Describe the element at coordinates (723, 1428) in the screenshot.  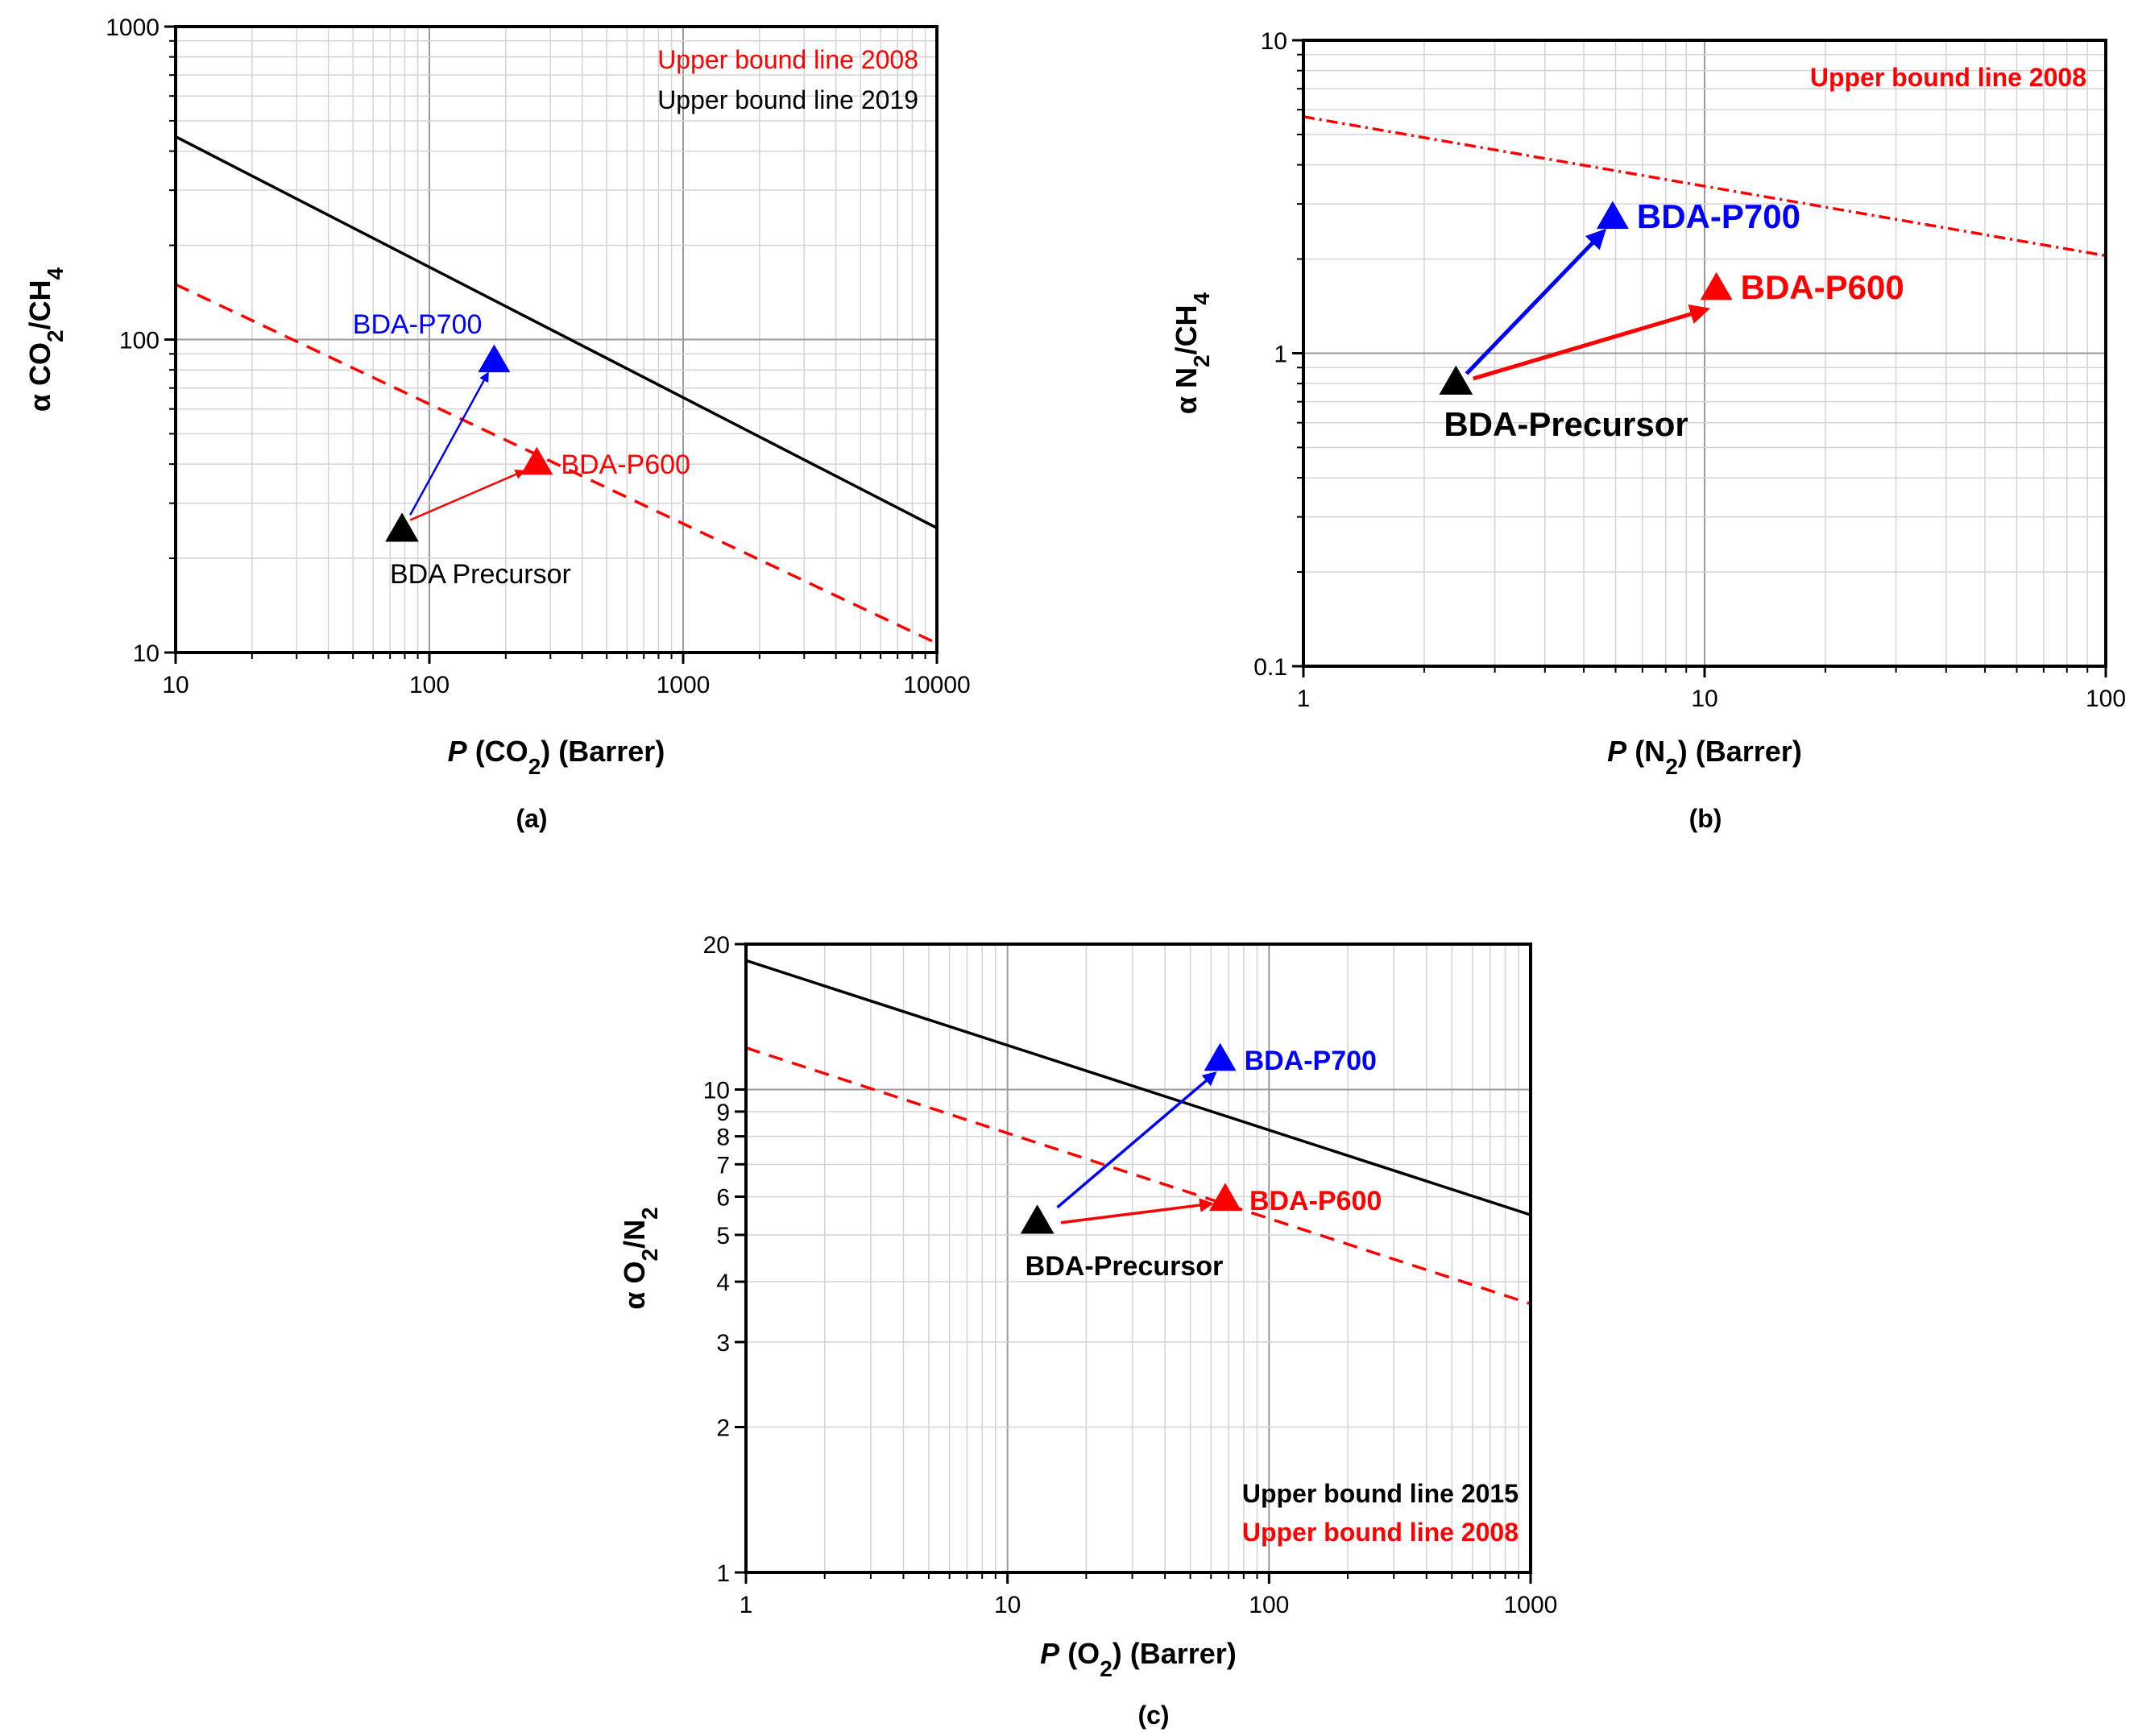
I see `y-tick-label: 2` at that location.